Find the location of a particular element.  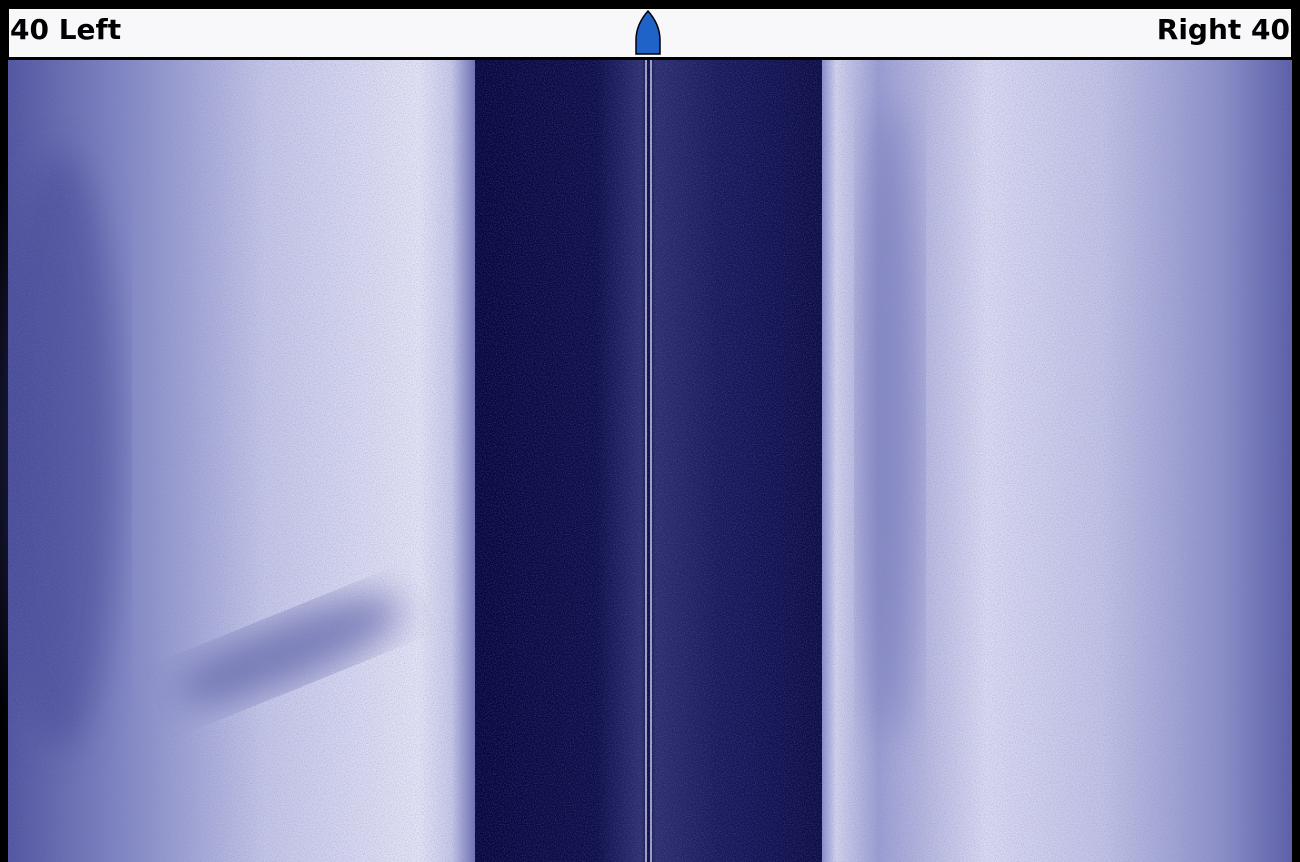

left-range-label: 40 Left is located at coordinates (65, 29).